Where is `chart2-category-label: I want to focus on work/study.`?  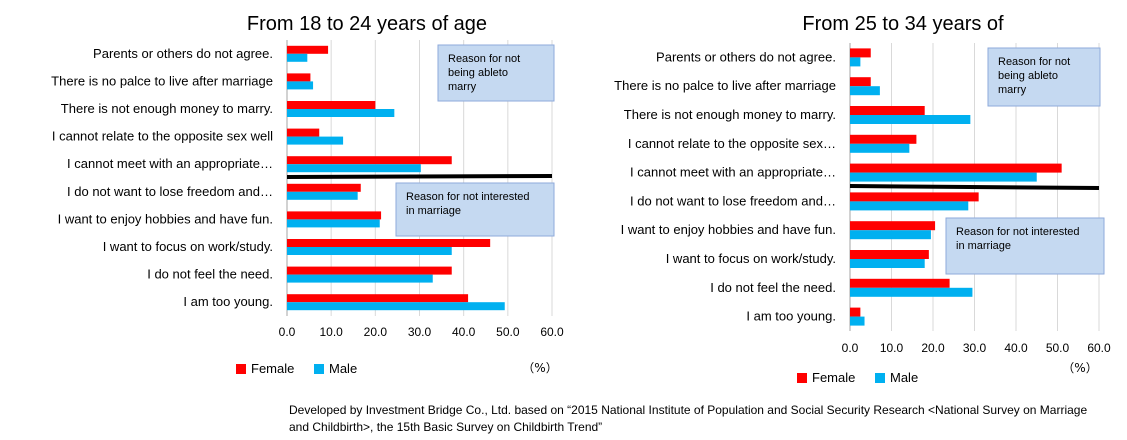 chart2-category-label: I want to focus on work/study. is located at coordinates (751, 258).